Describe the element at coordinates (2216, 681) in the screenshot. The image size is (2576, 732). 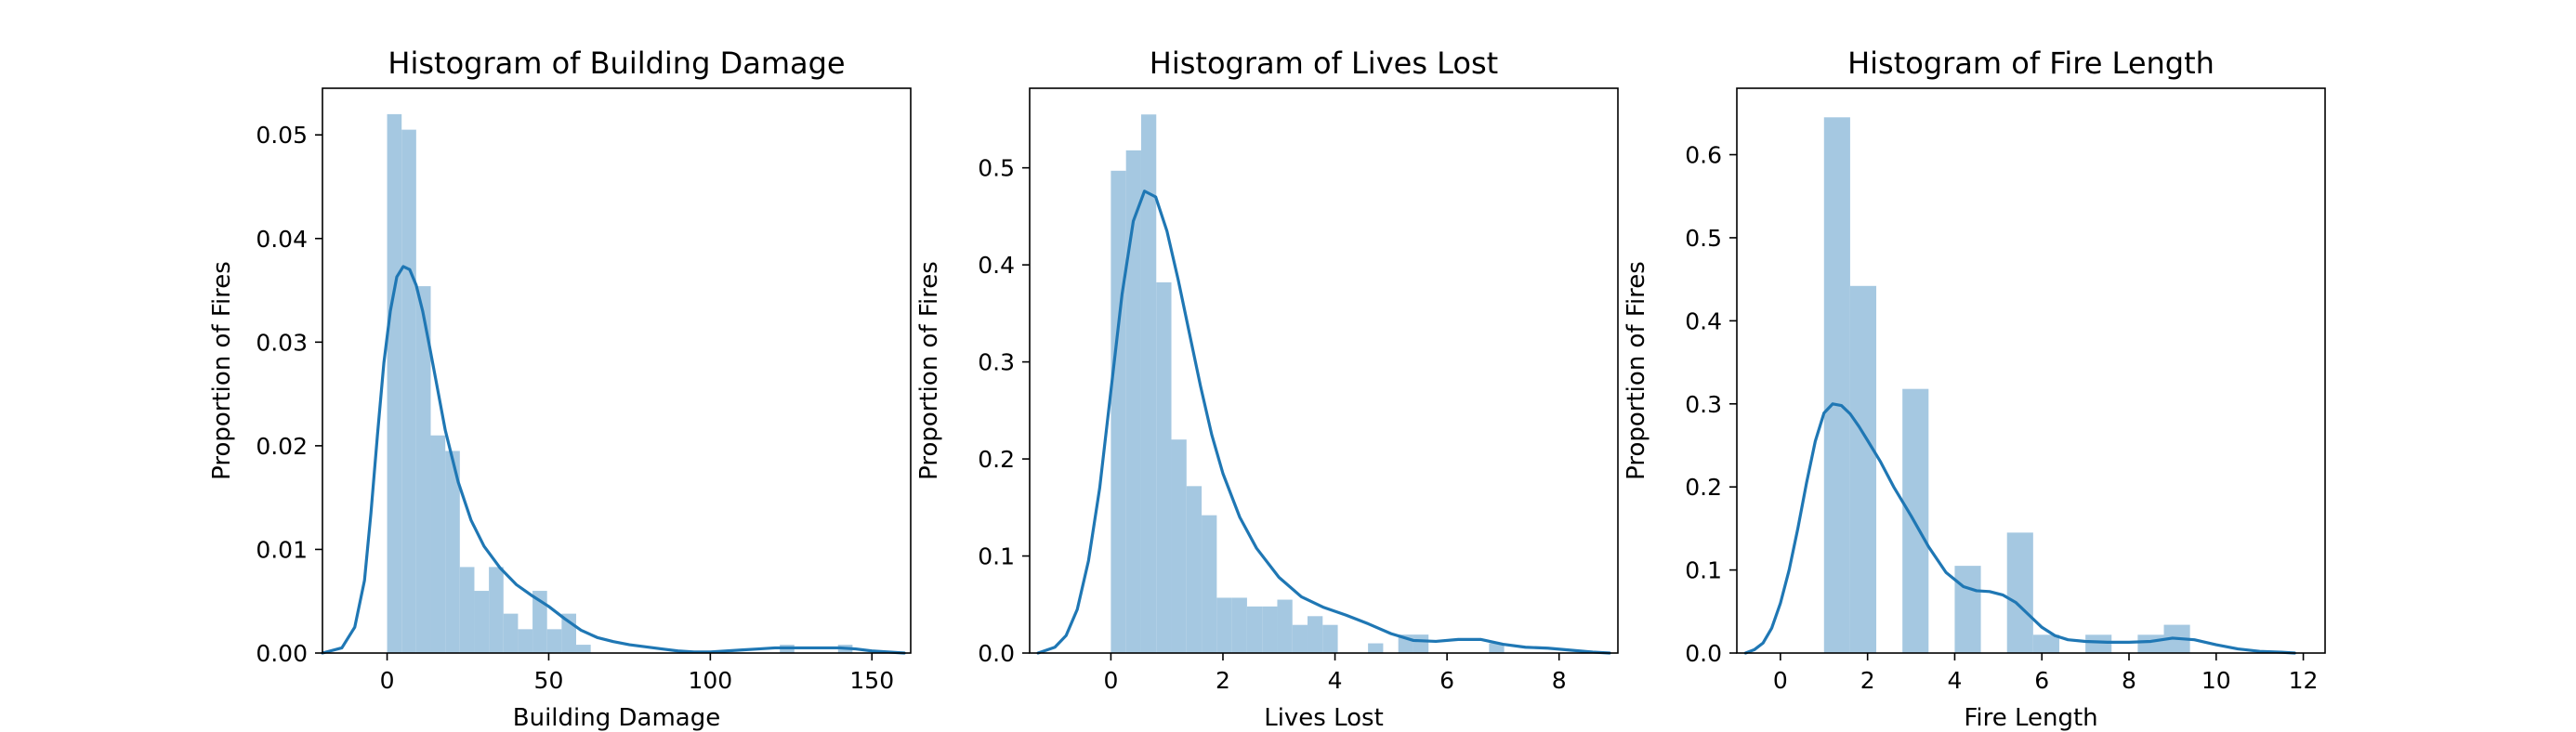
I see `x-tick-label: 10` at that location.